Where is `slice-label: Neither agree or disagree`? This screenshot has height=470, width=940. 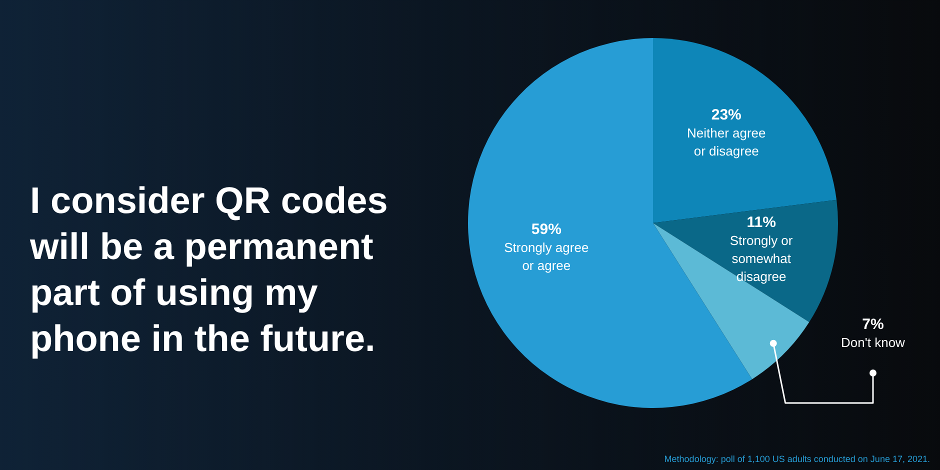 slice-label: Neither agree or disagree is located at coordinates (726, 142).